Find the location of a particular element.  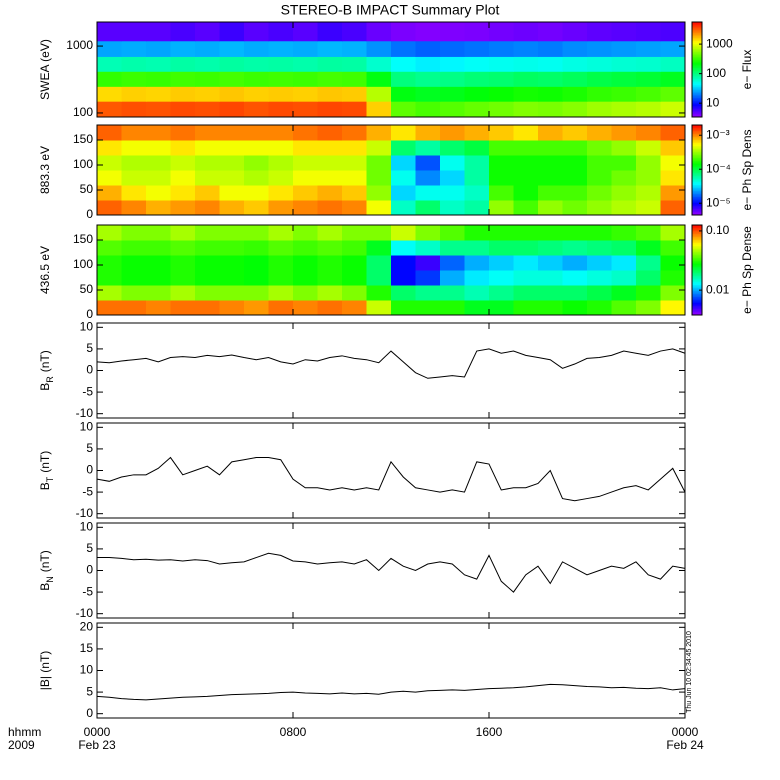

y-axis-label-unit: (nT) is located at coordinates (45, 361).